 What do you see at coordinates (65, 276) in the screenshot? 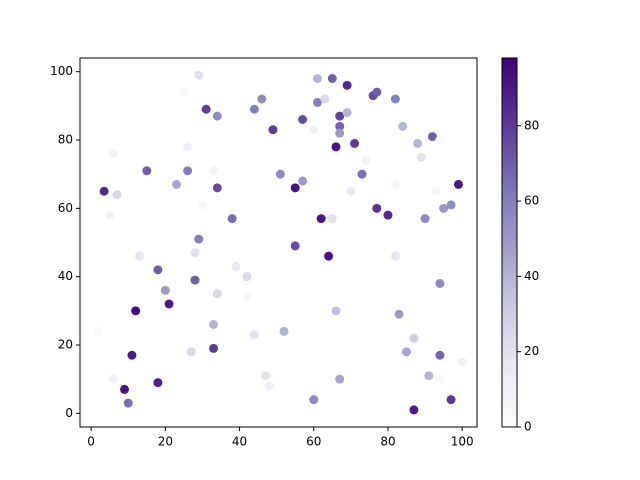
I see `y-tick-label: 40` at bounding box center [65, 276].